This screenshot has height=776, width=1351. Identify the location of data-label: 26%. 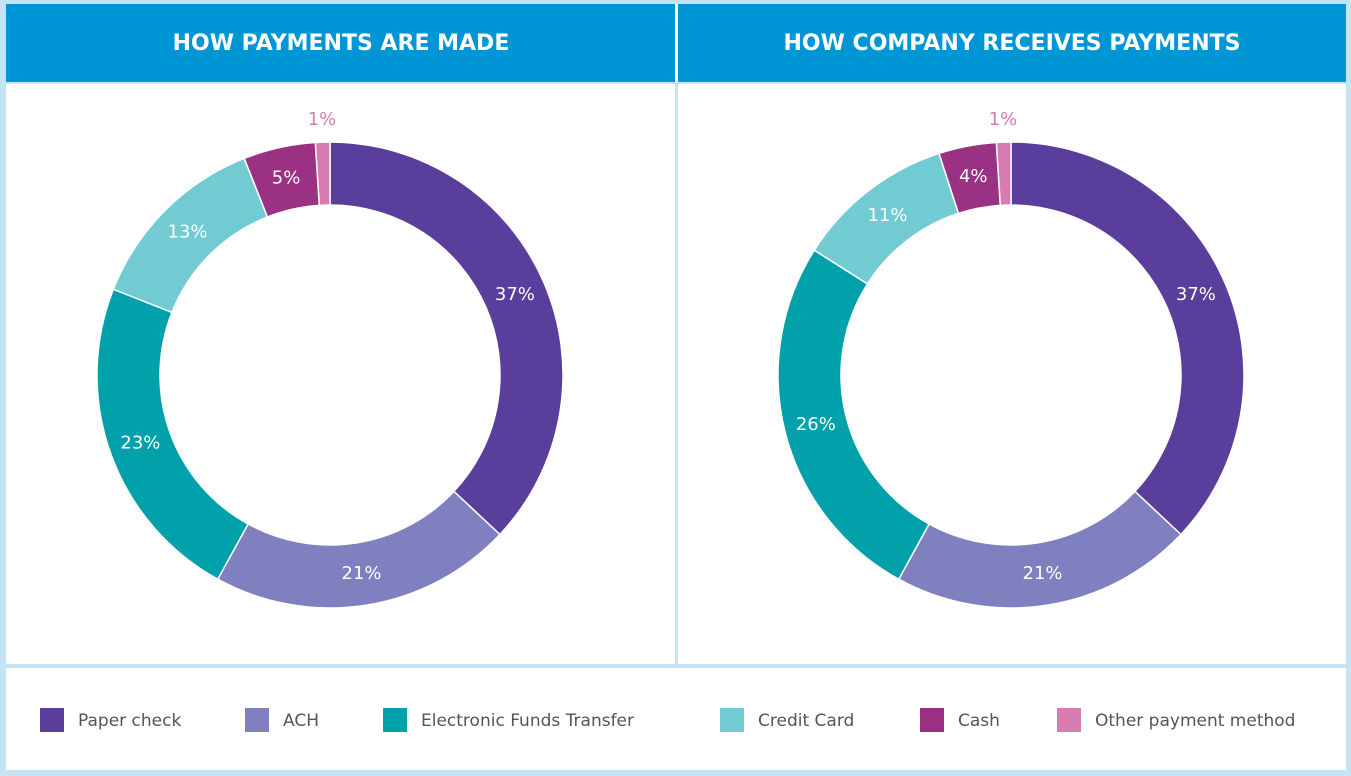
(816, 424).